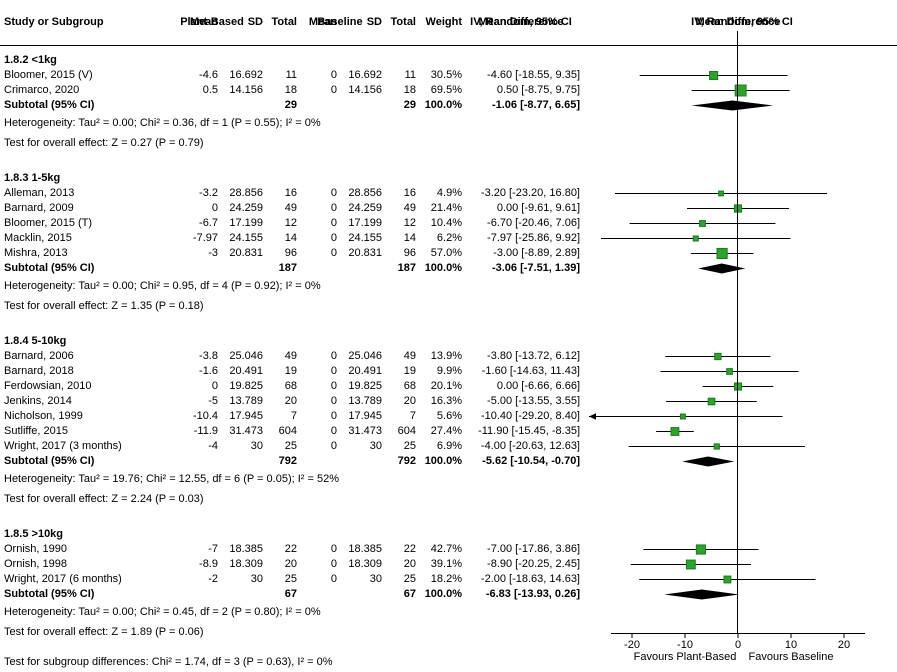  Describe the element at coordinates (48, 75) in the screenshot. I see `study-label: Bloomer, 2015 (V)` at that location.